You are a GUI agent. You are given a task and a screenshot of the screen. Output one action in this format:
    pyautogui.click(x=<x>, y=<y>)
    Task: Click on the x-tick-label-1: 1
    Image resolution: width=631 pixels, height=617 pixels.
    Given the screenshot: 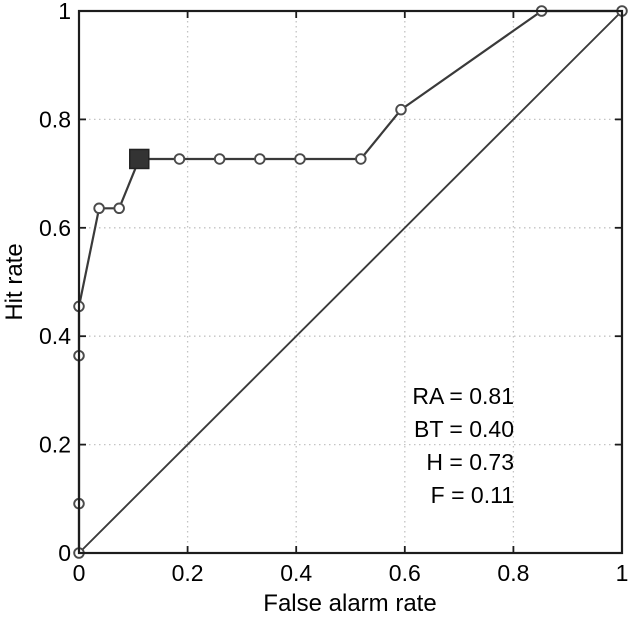 What is the action you would take?
    pyautogui.click(x=622, y=573)
    